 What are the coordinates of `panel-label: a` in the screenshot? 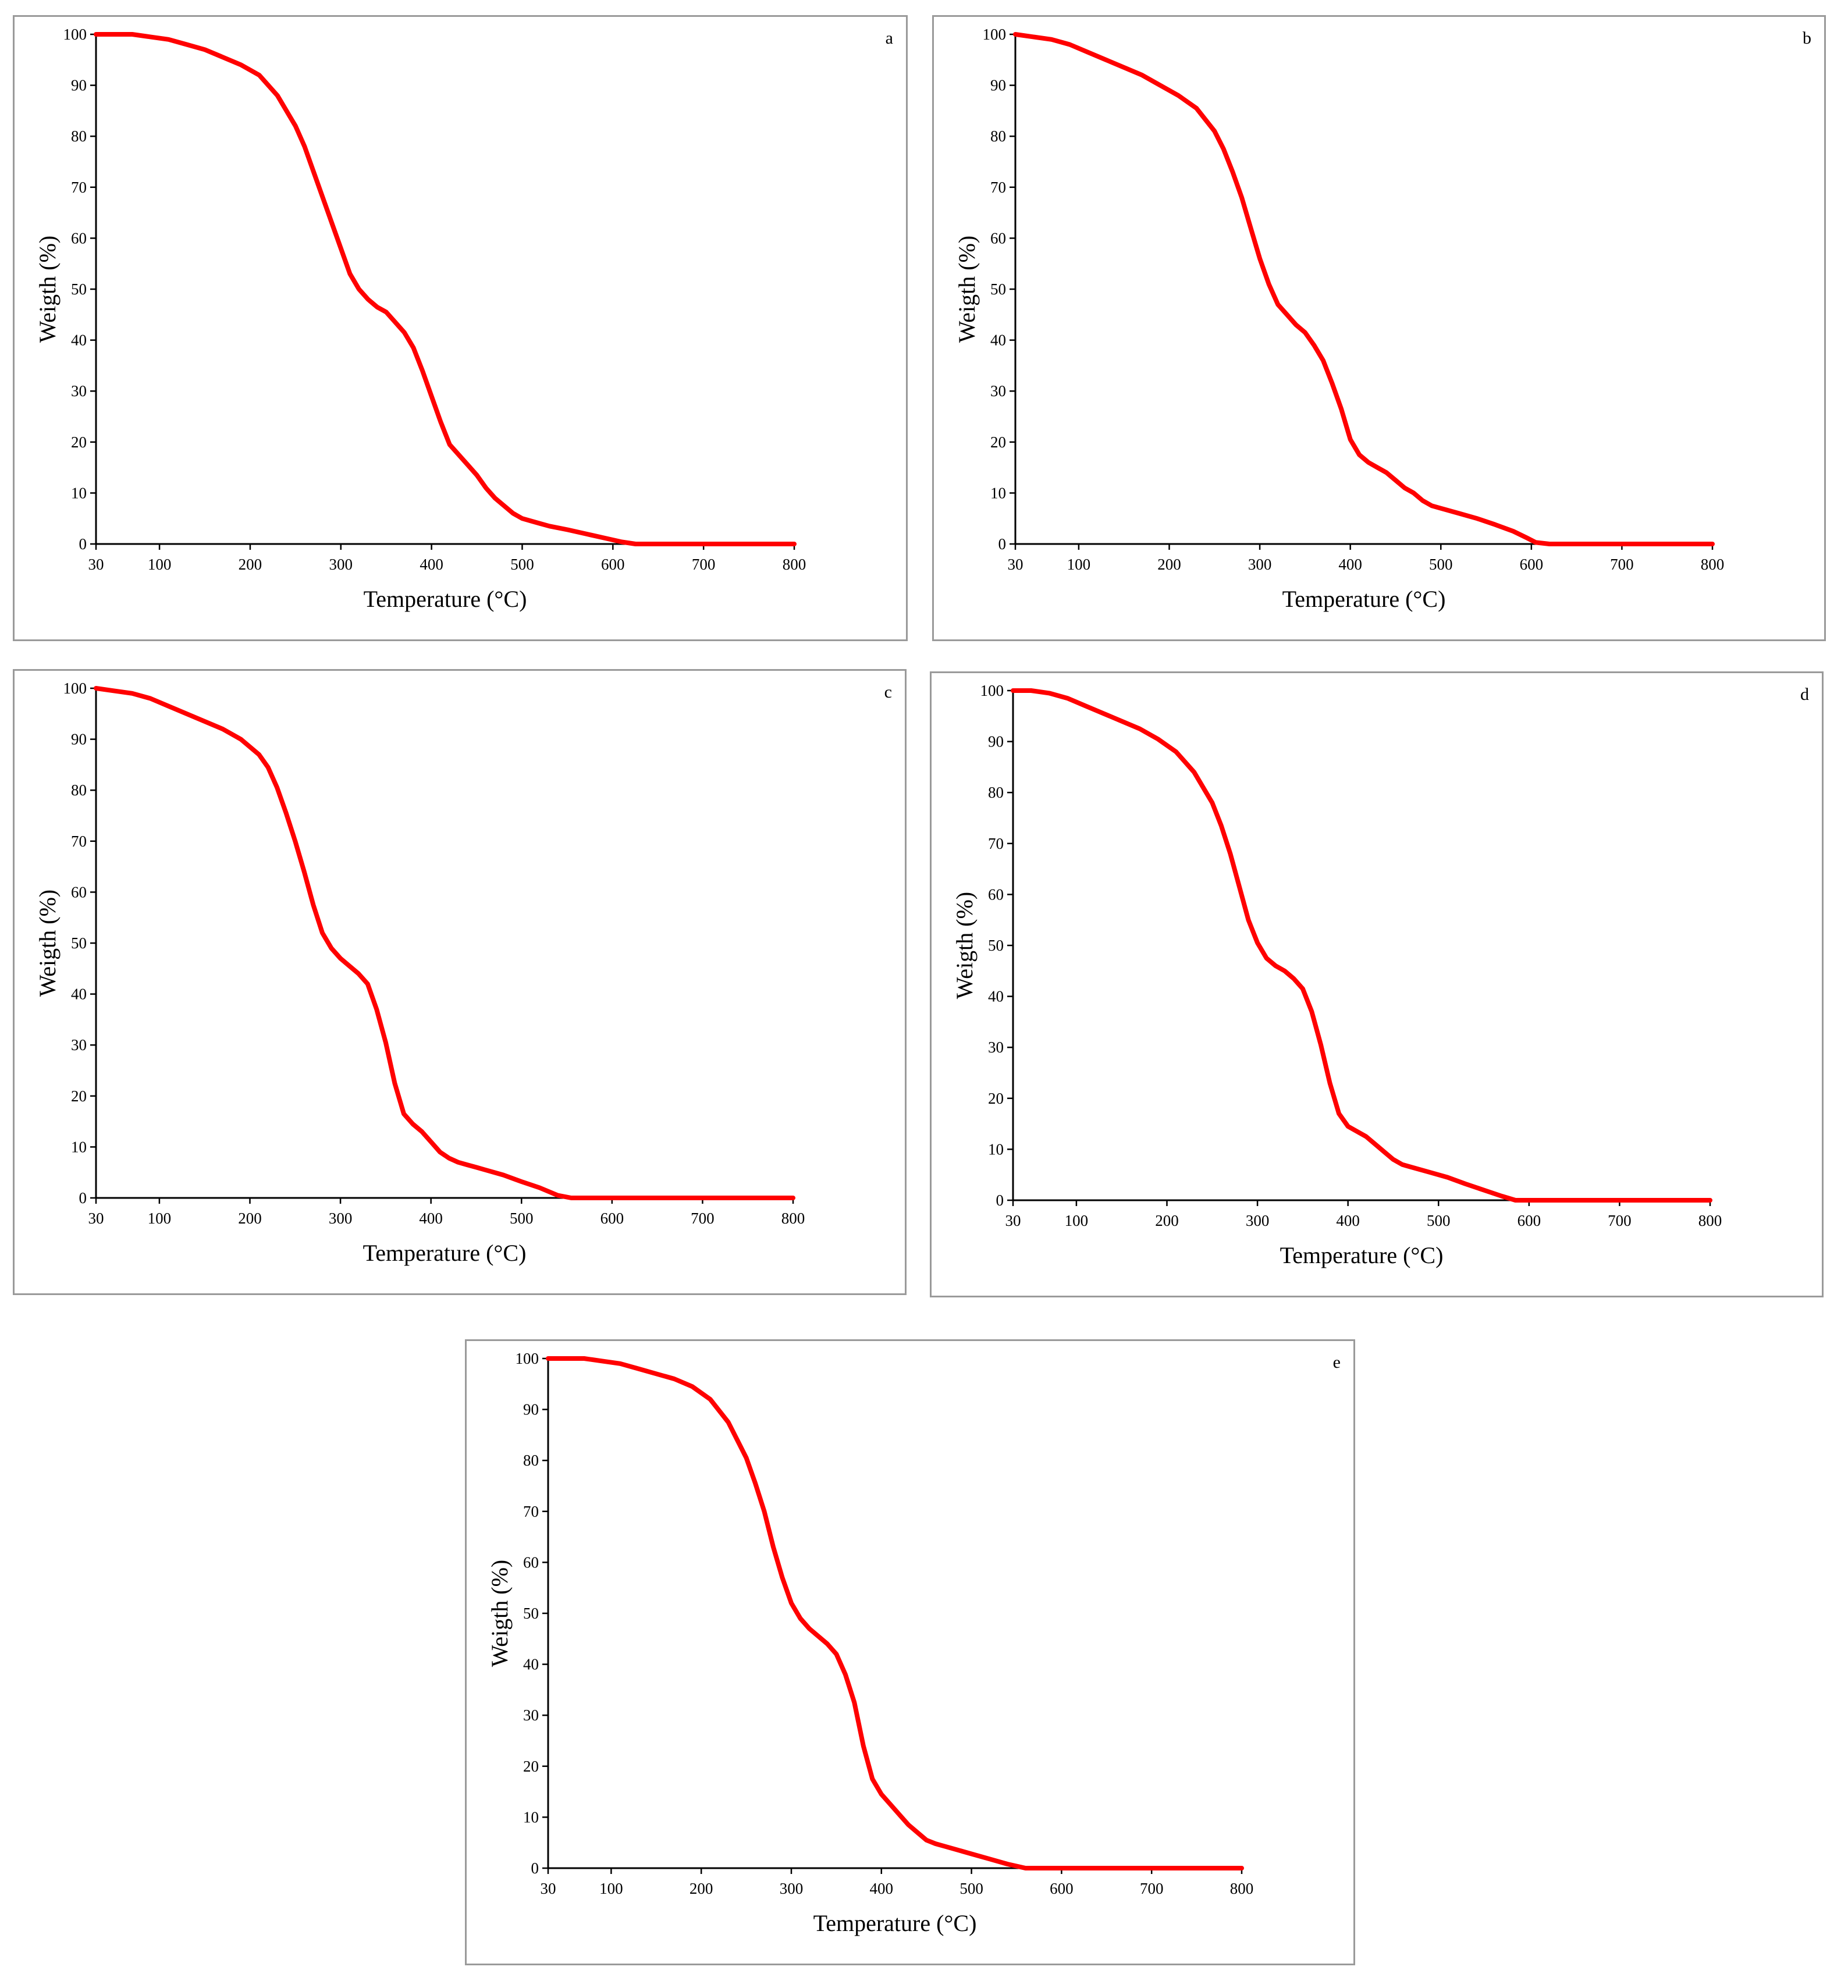 It's located at (889, 38).